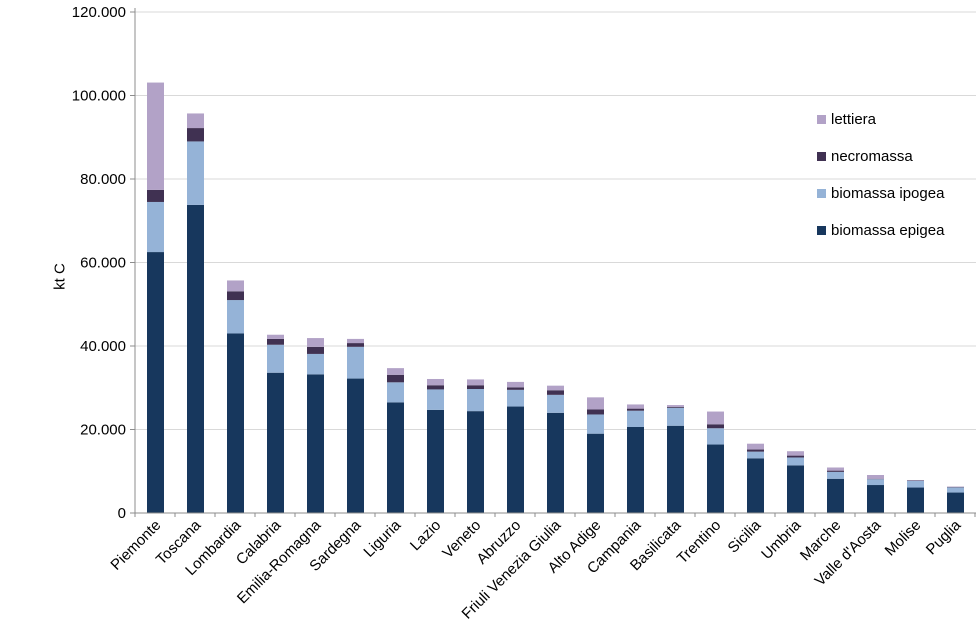 This screenshot has height=641, width=976. What do you see at coordinates (103, 346) in the screenshot?
I see `y-axis-label: 40.000` at bounding box center [103, 346].